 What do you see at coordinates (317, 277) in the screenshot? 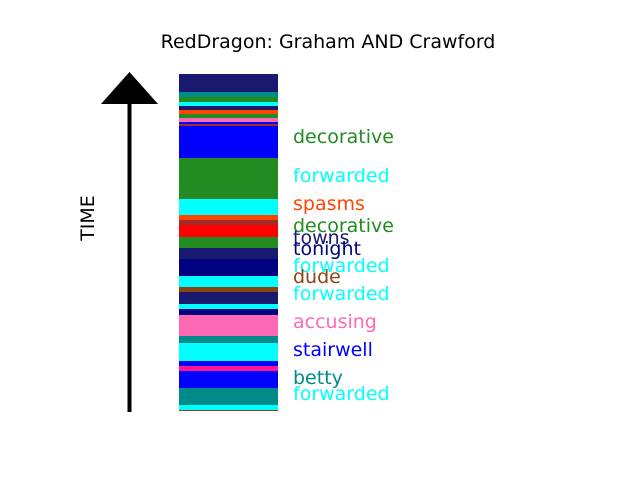
I see `segment-label: dude` at bounding box center [317, 277].